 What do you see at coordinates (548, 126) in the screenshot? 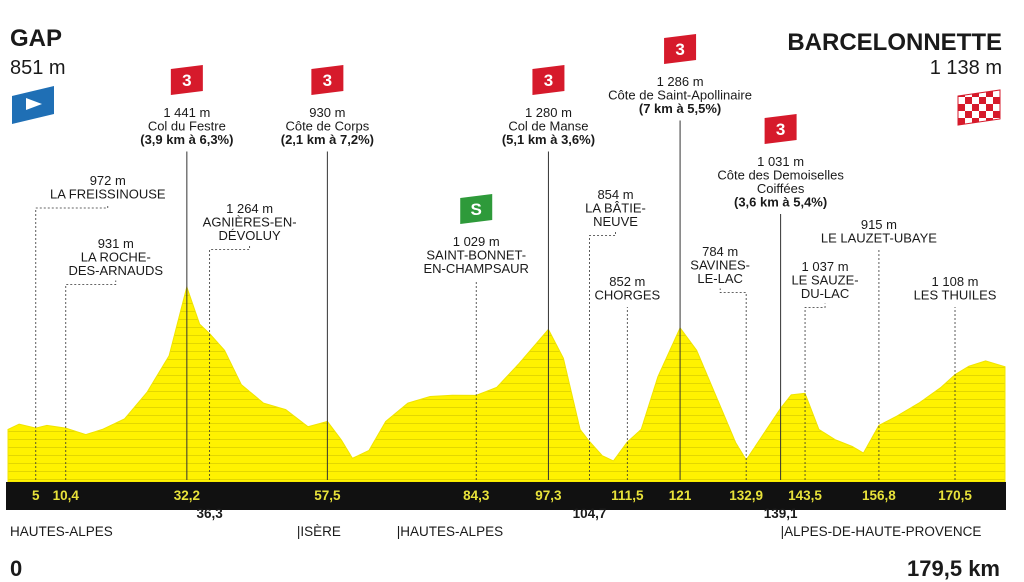
I see `annotation-text: Col de Manse` at bounding box center [548, 126].